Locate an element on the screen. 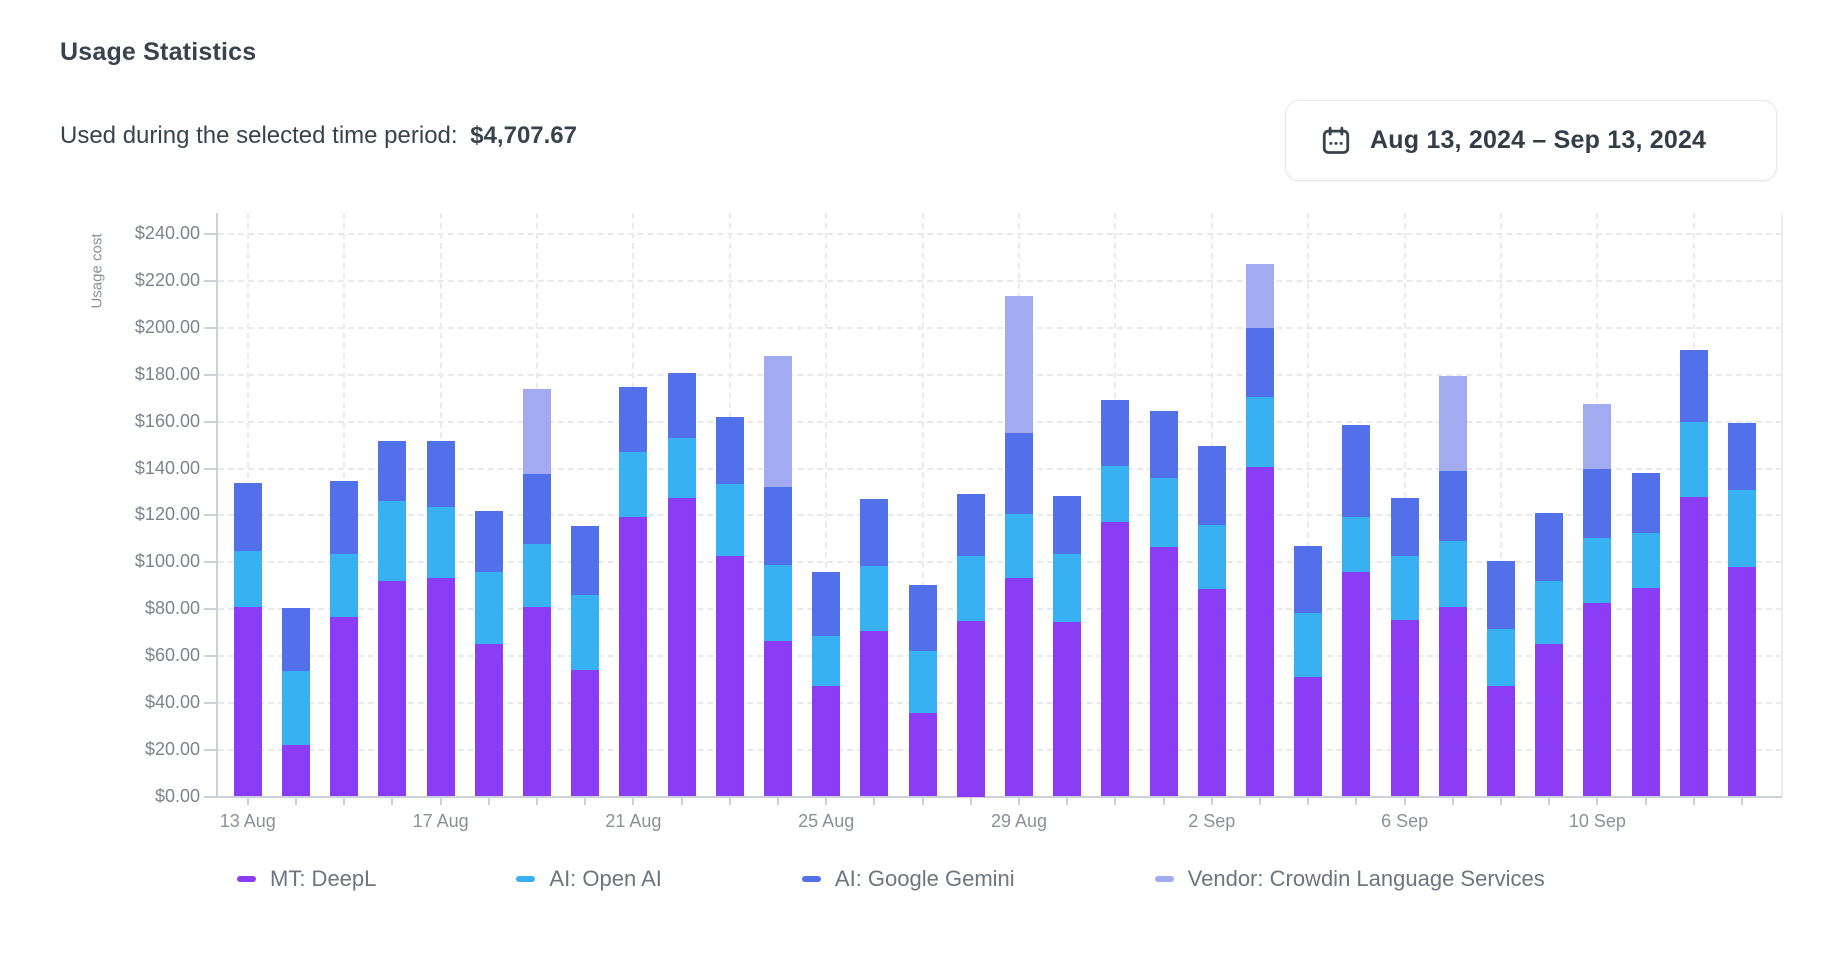 This screenshot has width=1839, height=954. date-range-picker: Aug 13, 2024 – Sep 13, 2024 is located at coordinates (1531, 140).